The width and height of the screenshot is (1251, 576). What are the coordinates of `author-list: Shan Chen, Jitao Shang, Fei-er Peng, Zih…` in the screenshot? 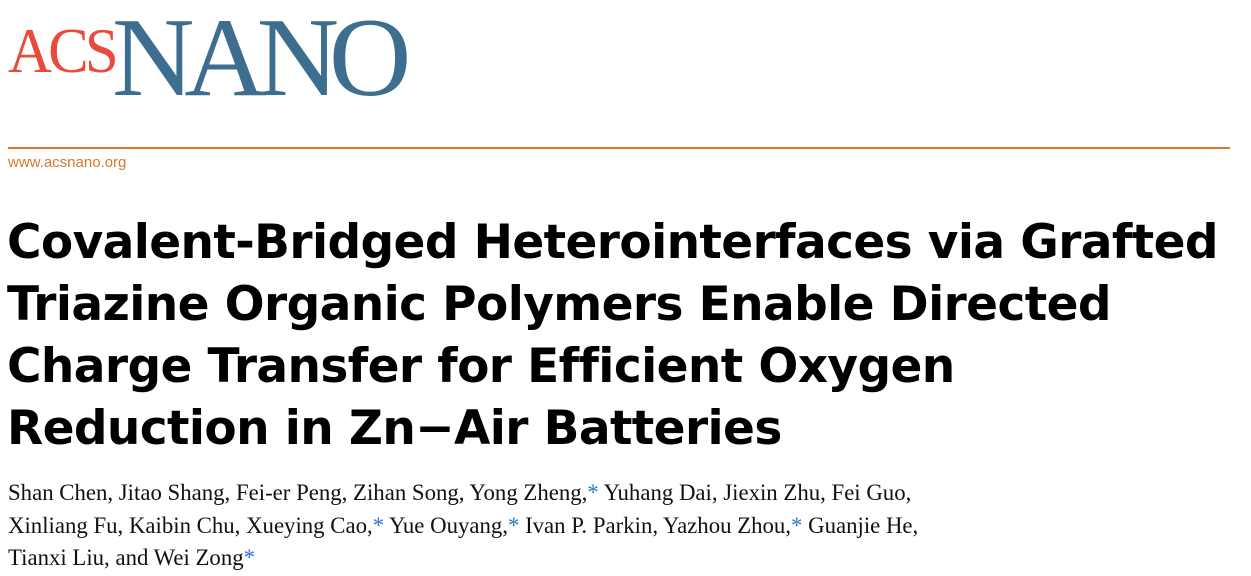 It's located at (463, 526).